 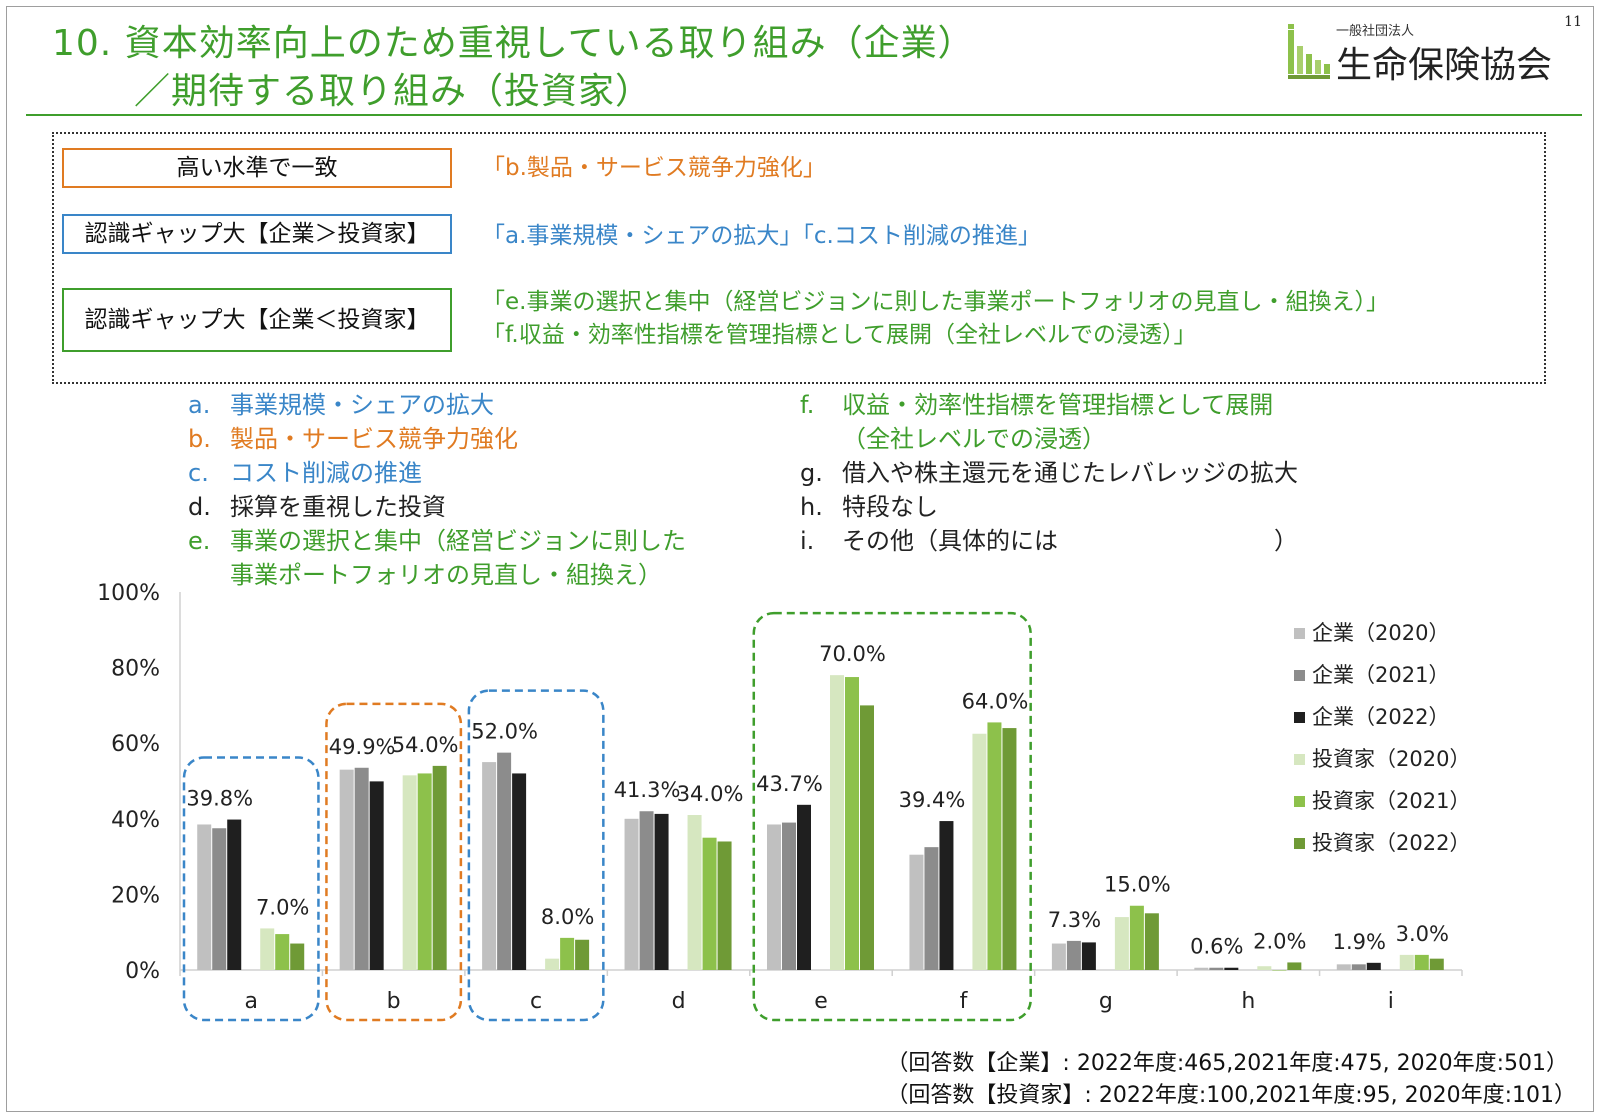 What do you see at coordinates (761, 236) in the screenshot?
I see `summary-desc-line: 「a.事業規模・シェアの拡大」「c.コスト削減の推進」` at bounding box center [761, 236].